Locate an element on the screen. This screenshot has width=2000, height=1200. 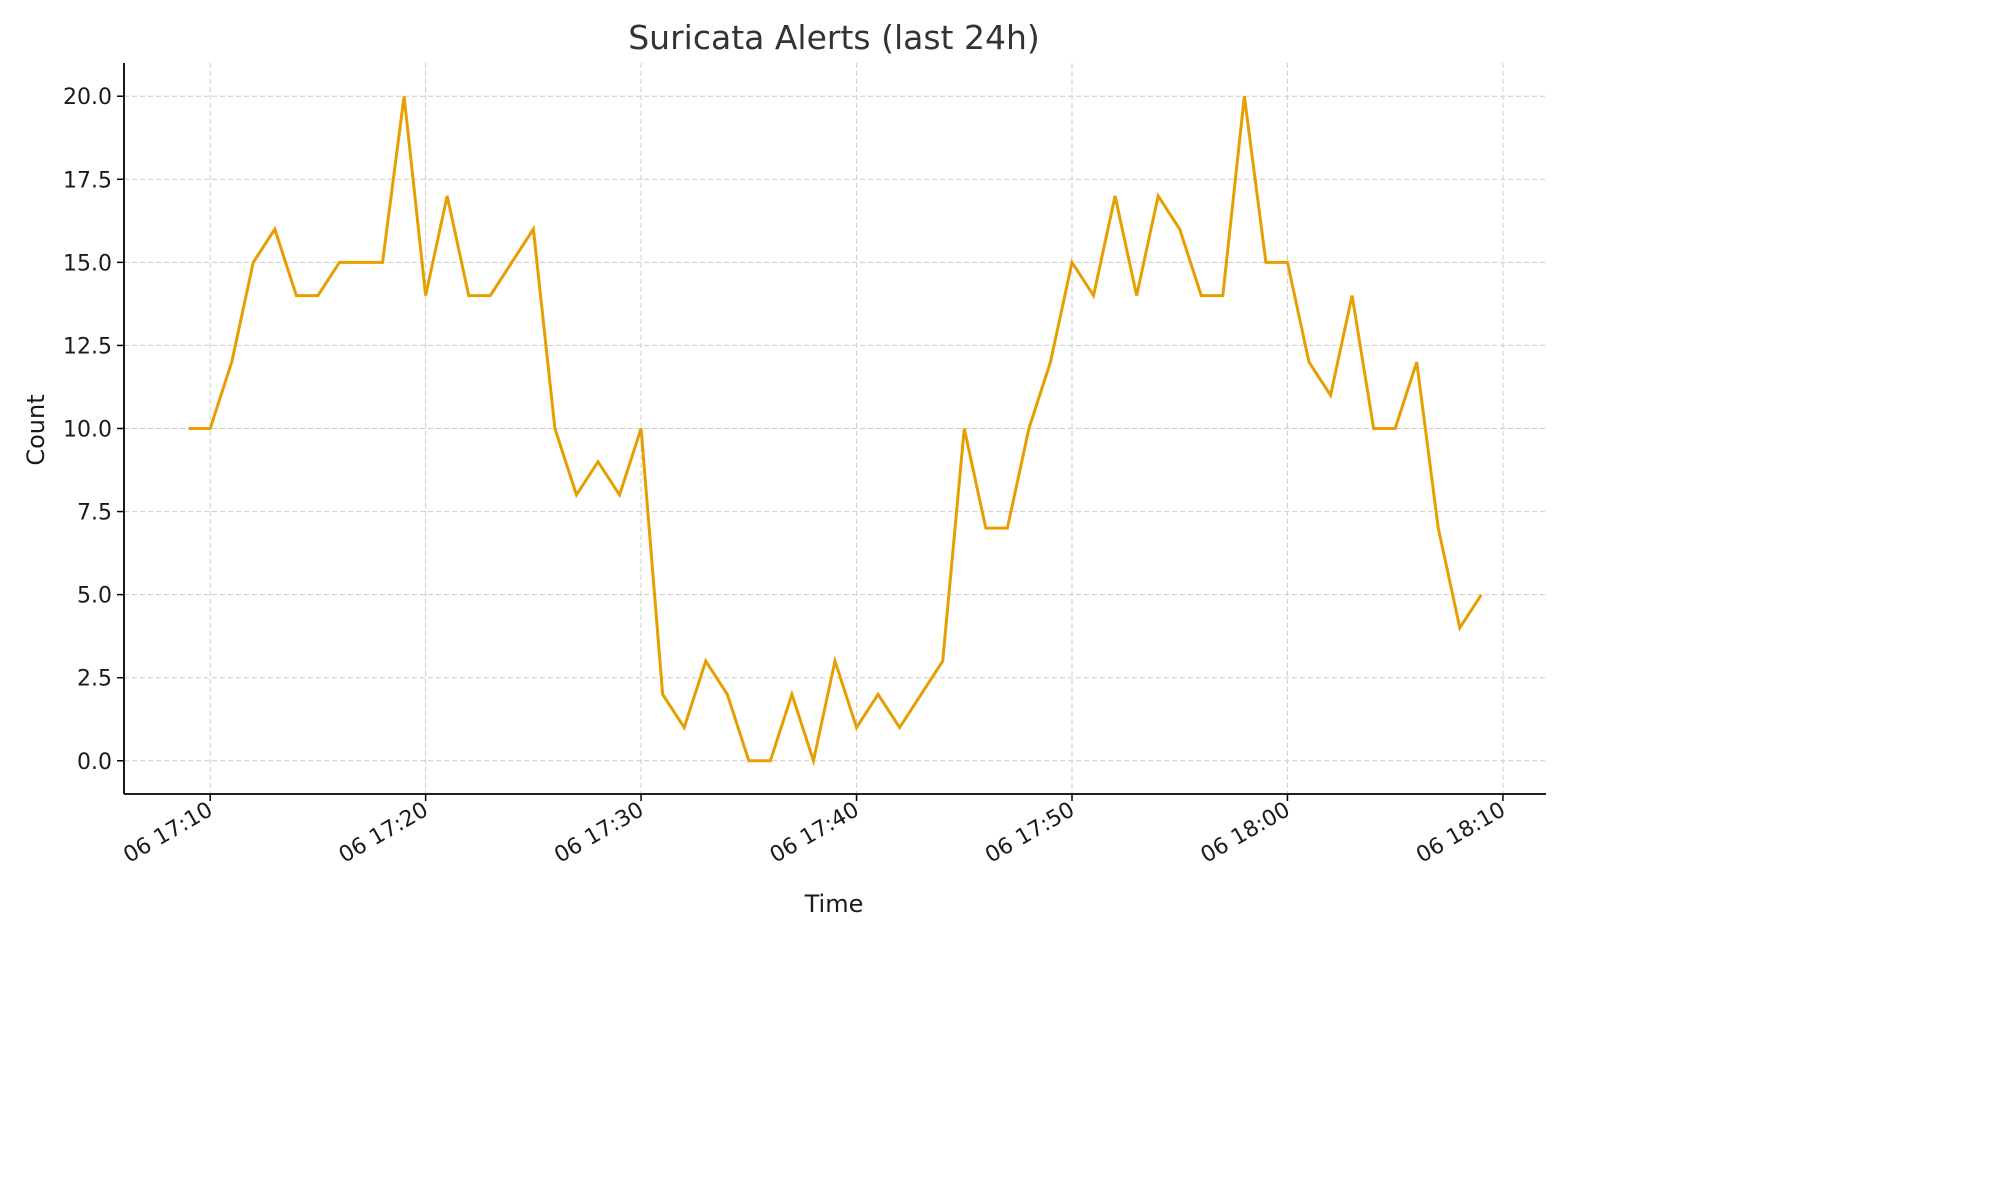
y-tick-label: 7.5 is located at coordinates (94, 513).